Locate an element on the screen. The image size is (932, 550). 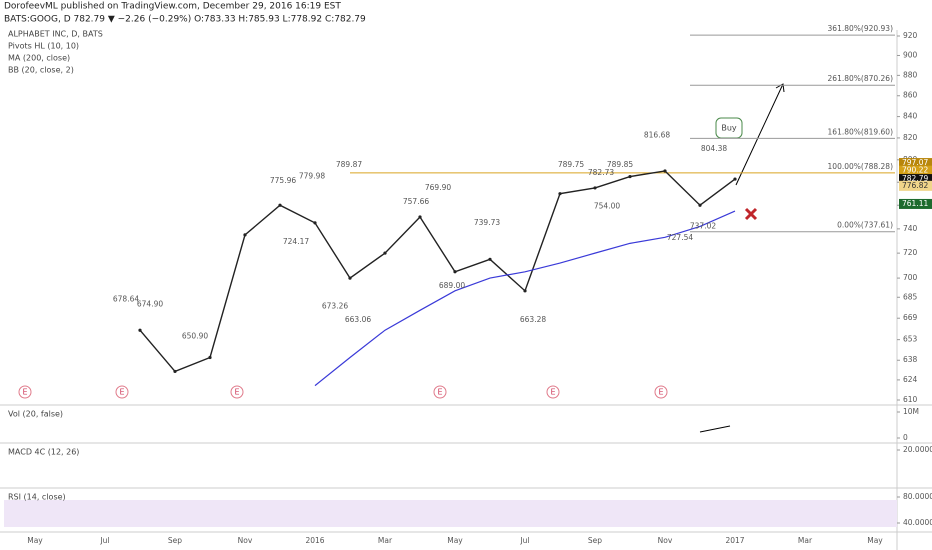
y-tick-label: 624 is located at coordinates (910, 379).